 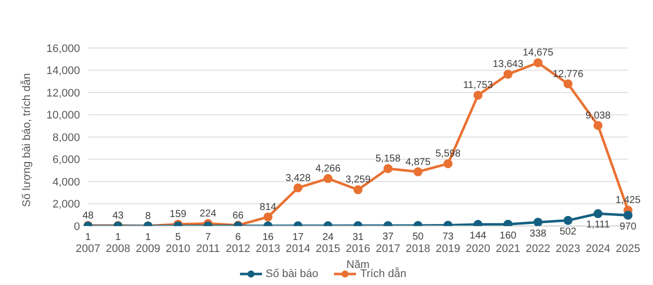 I want to click on x-tick-label: 2016, so click(x=358, y=248).